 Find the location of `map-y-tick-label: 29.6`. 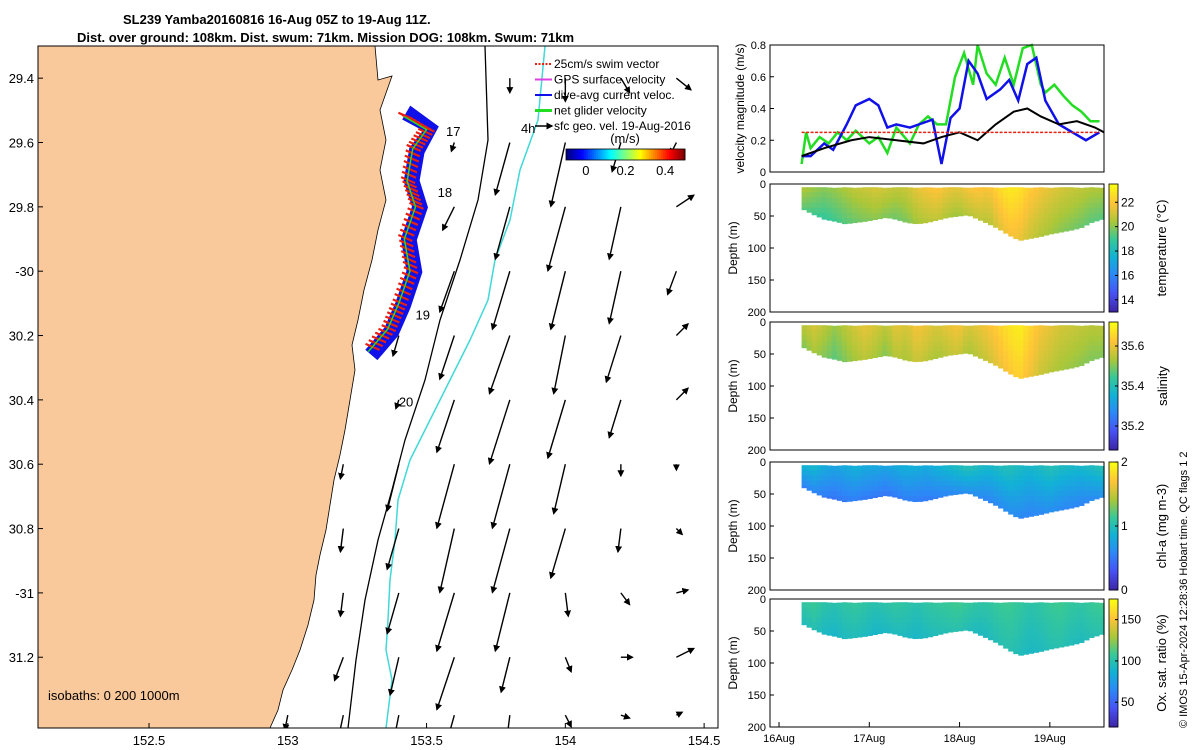

map-y-tick-label: 29.6 is located at coordinates (21, 143).